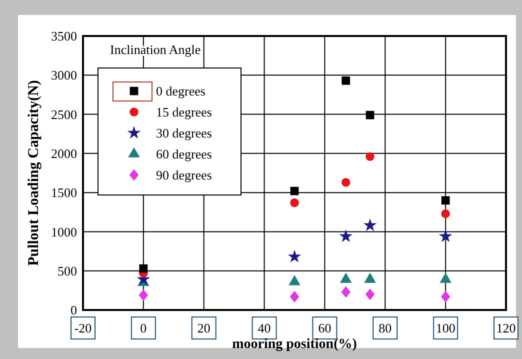 The image size is (522, 359). Describe the element at coordinates (73, 310) in the screenshot. I see `y-tick-label: 0` at that location.